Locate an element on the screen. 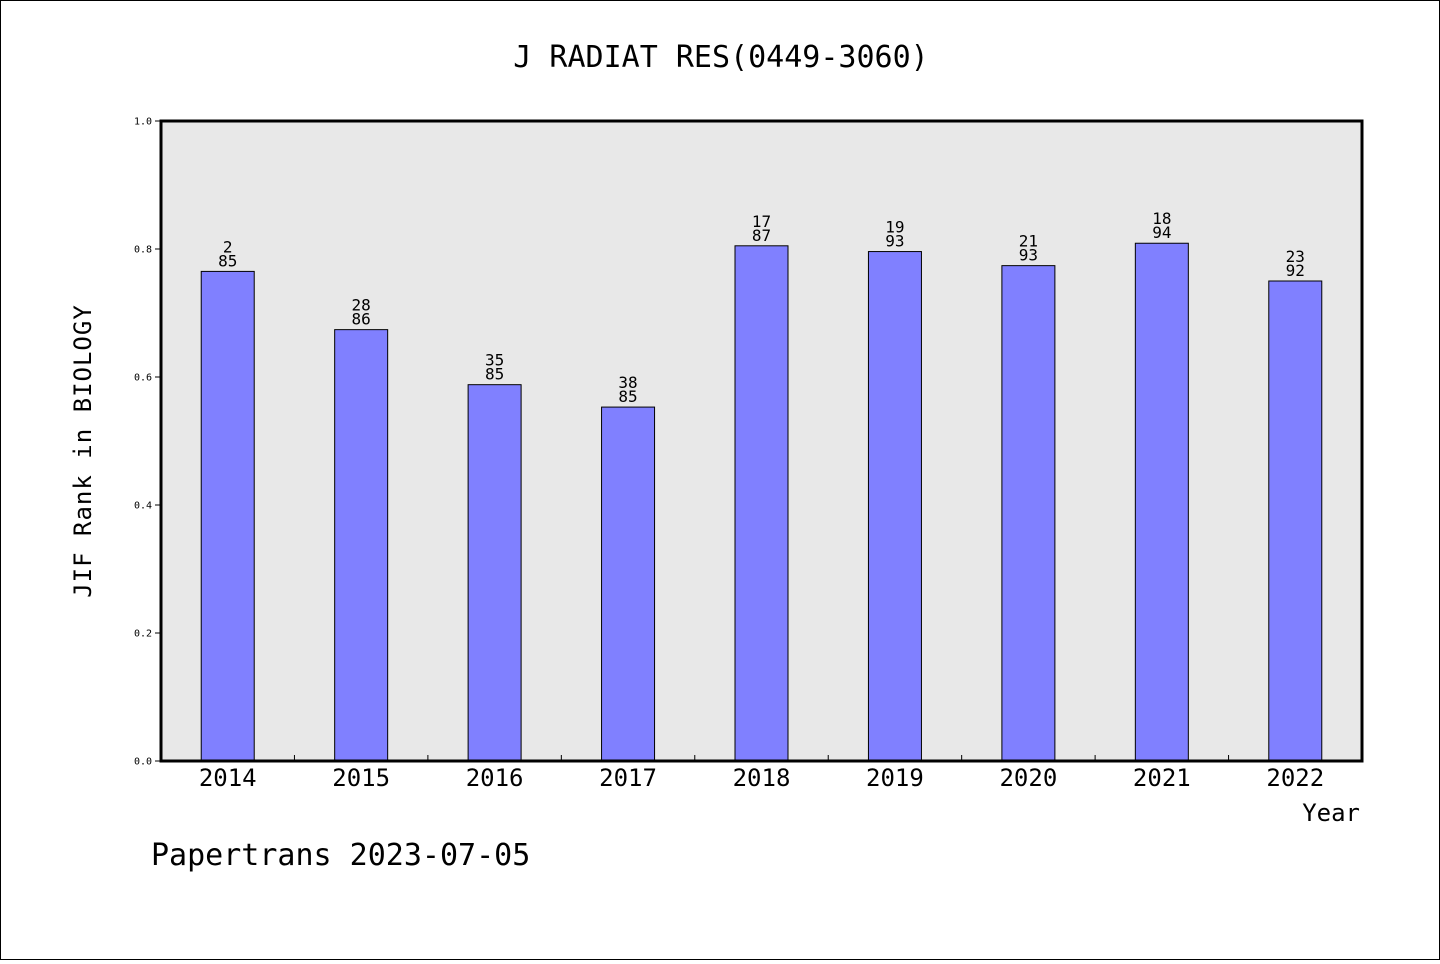 The width and height of the screenshot is (1440, 964). bar-2022 is located at coordinates (1295, 521).